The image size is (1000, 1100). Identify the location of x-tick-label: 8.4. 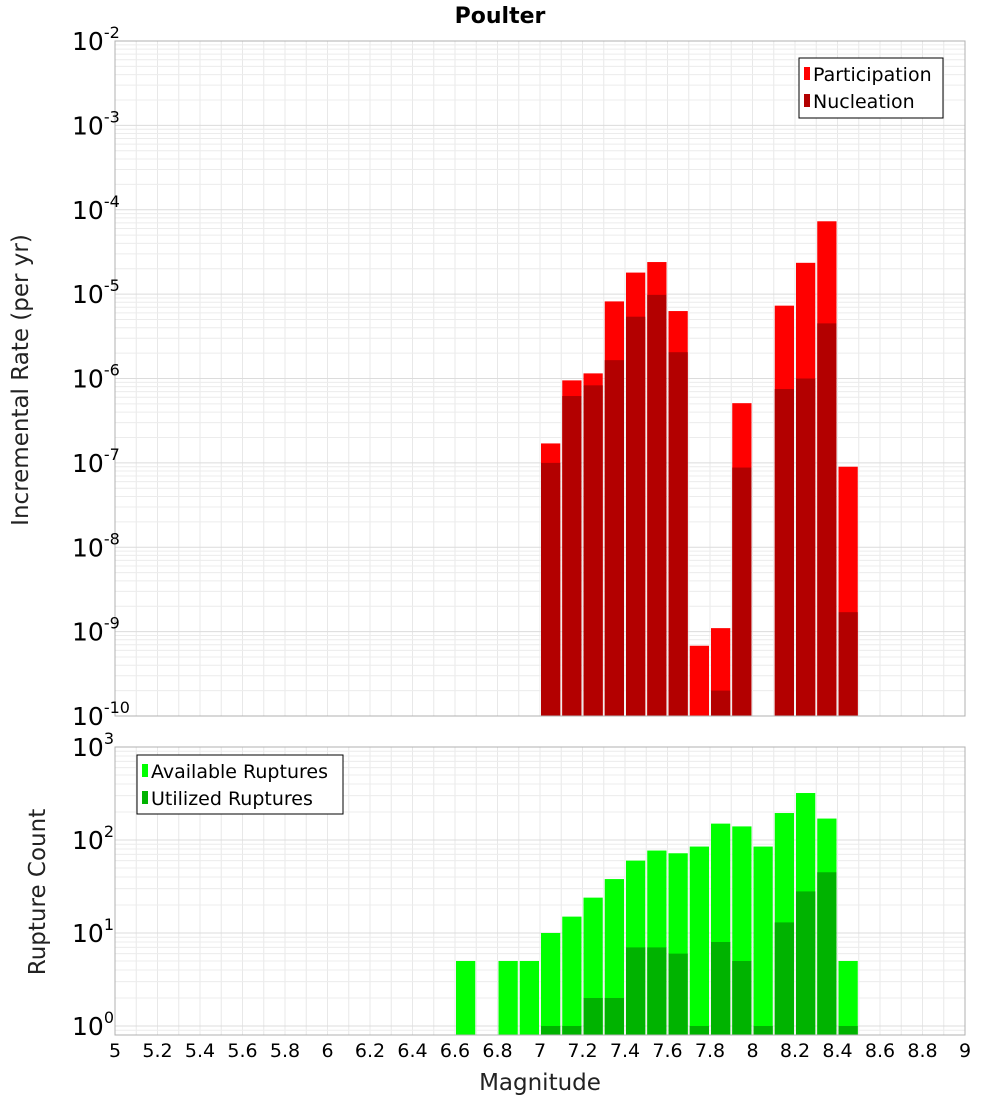
(837, 1051).